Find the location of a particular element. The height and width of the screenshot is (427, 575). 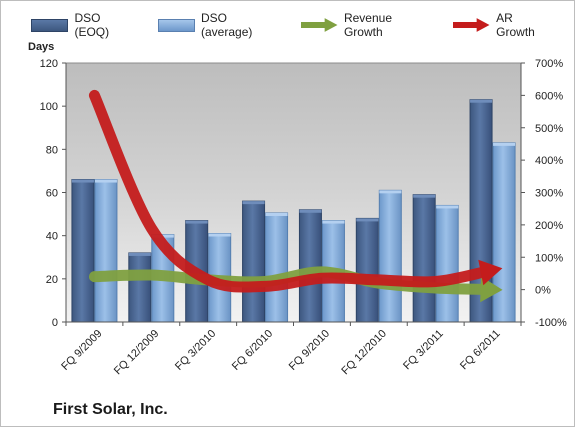

y-tick-label: 60 is located at coordinates (52, 194).